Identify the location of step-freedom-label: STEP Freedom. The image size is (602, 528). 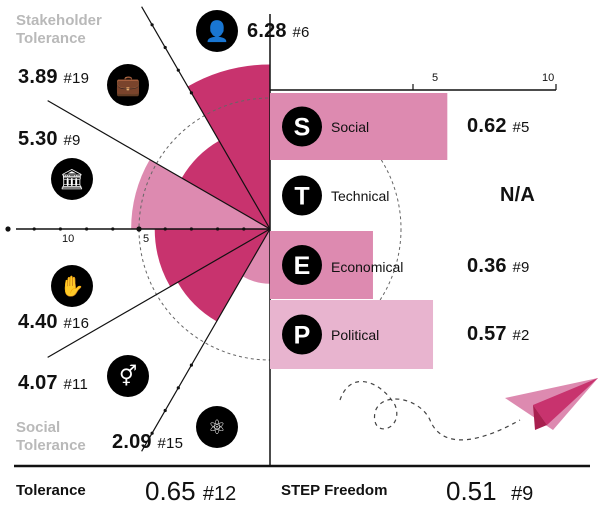
(334, 490).